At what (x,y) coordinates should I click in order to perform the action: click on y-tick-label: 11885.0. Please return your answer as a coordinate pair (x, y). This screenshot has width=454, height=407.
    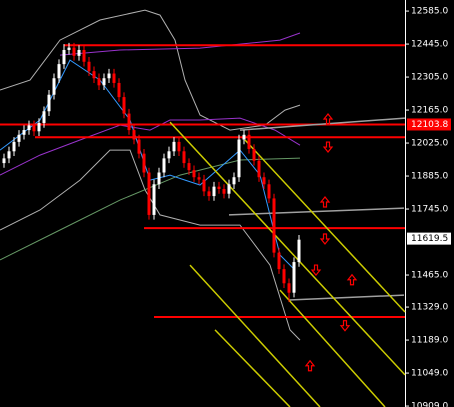
    Looking at the image, I should click on (429, 177).